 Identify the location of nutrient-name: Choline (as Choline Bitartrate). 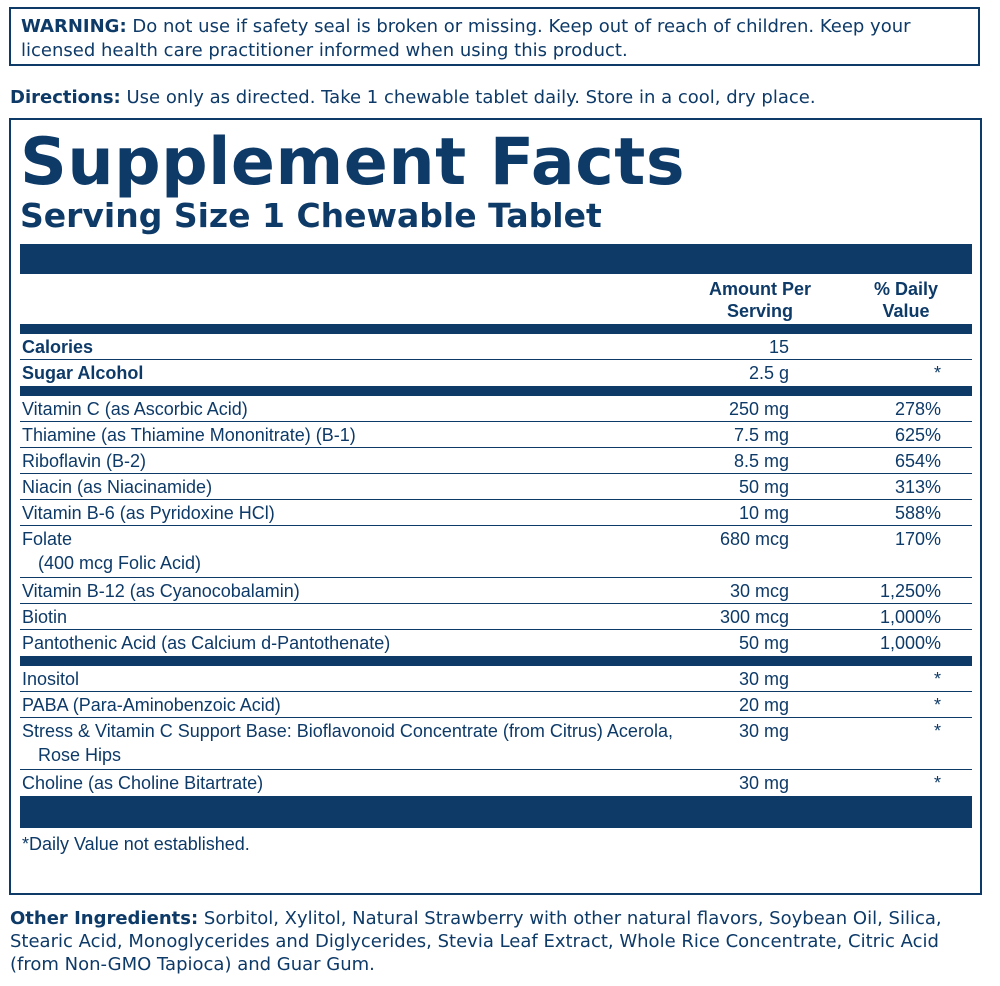
(352, 783).